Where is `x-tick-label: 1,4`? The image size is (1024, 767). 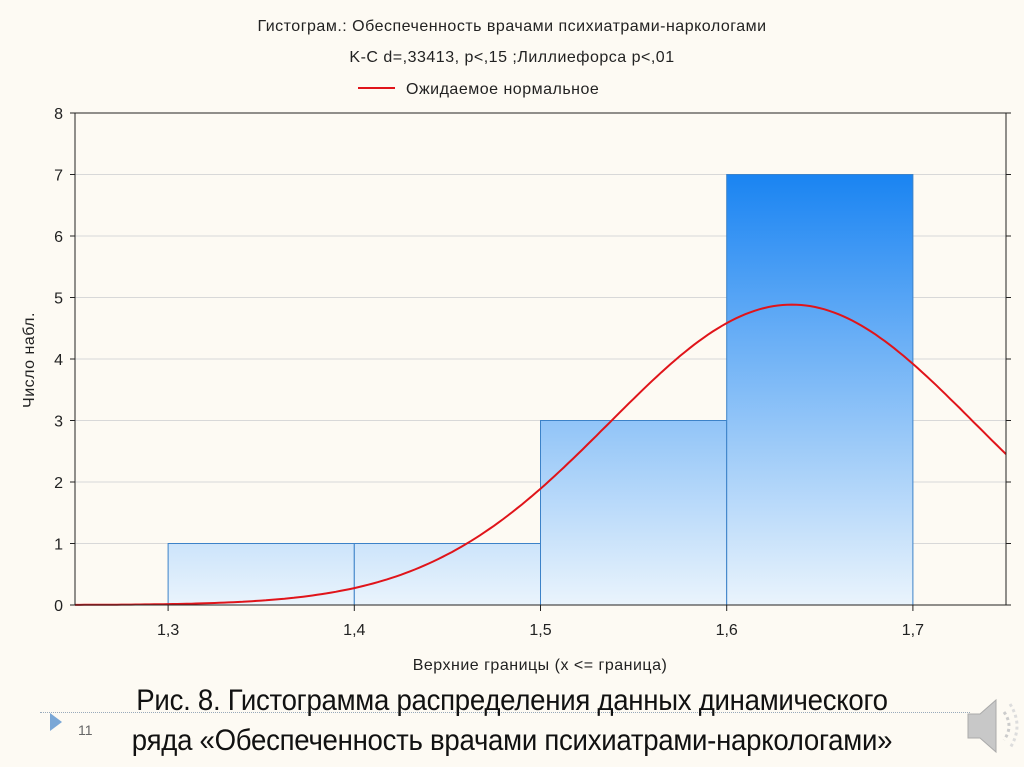
x-tick-label: 1,4 is located at coordinates (354, 630).